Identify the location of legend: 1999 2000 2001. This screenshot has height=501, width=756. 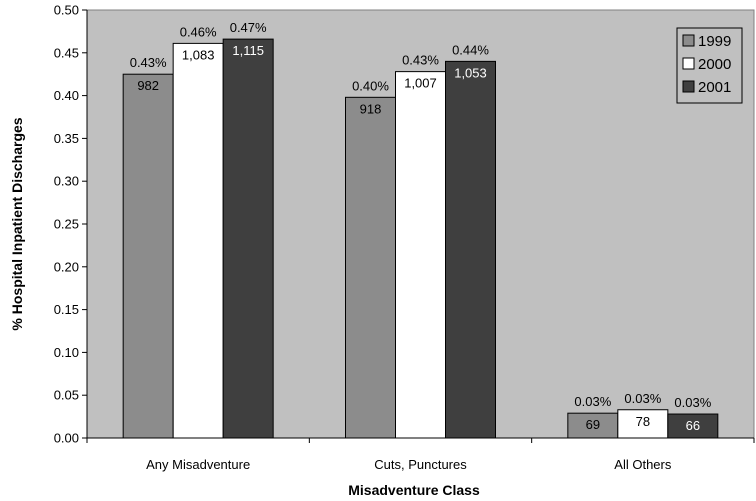
(709, 65).